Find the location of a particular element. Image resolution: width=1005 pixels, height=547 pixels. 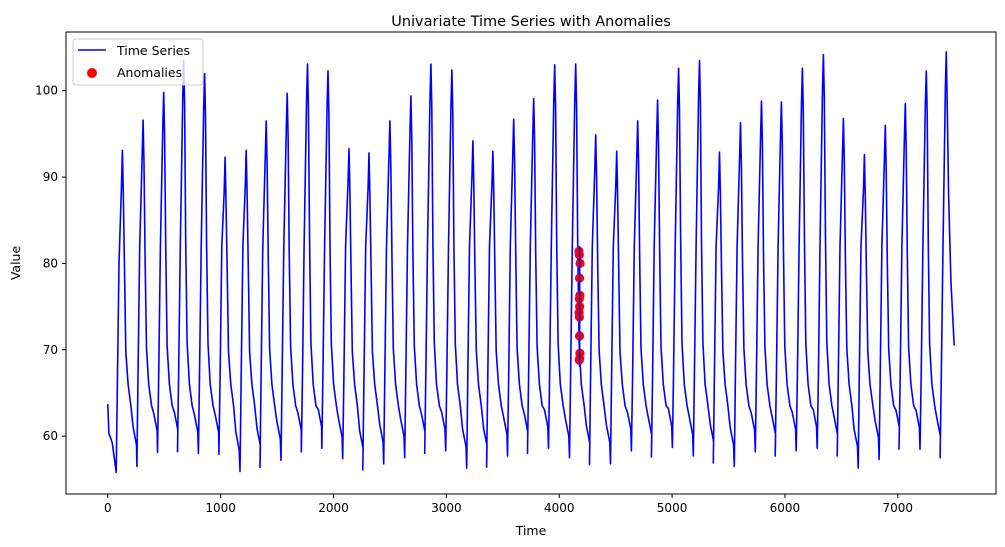

x-tick-label: 3000 is located at coordinates (446, 508).